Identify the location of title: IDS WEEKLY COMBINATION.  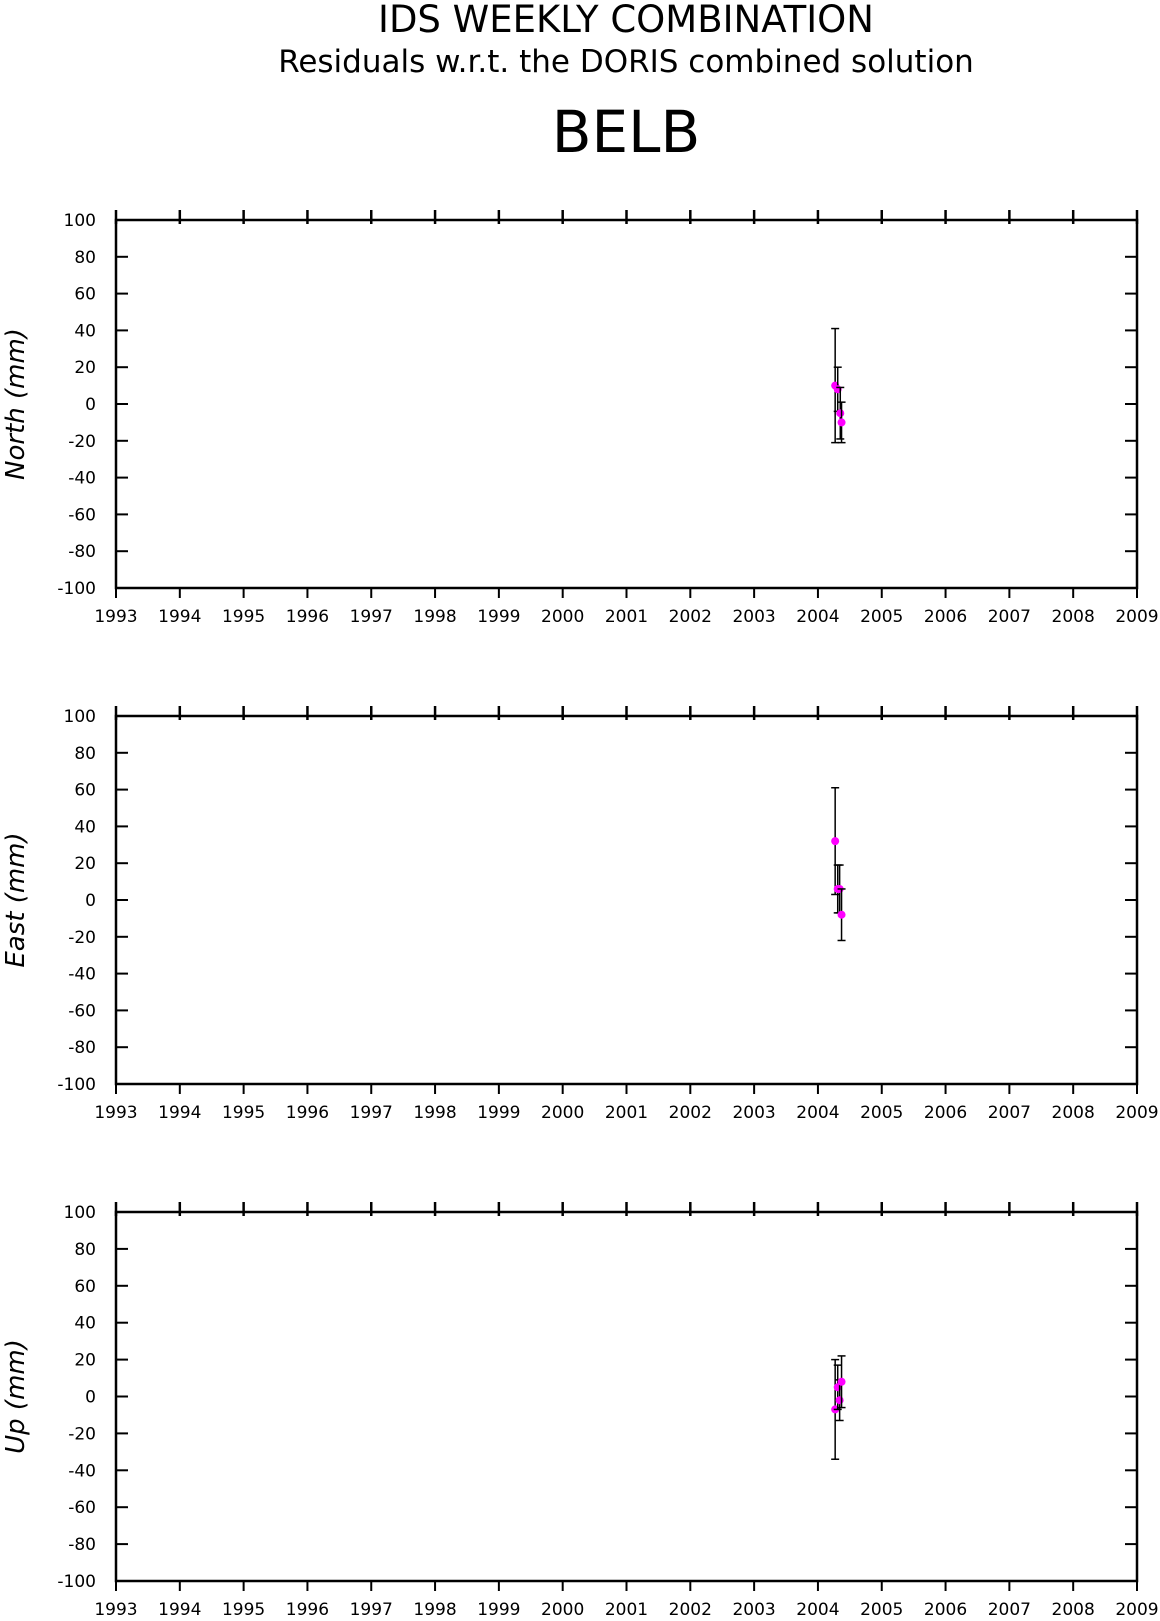
(626, 20).